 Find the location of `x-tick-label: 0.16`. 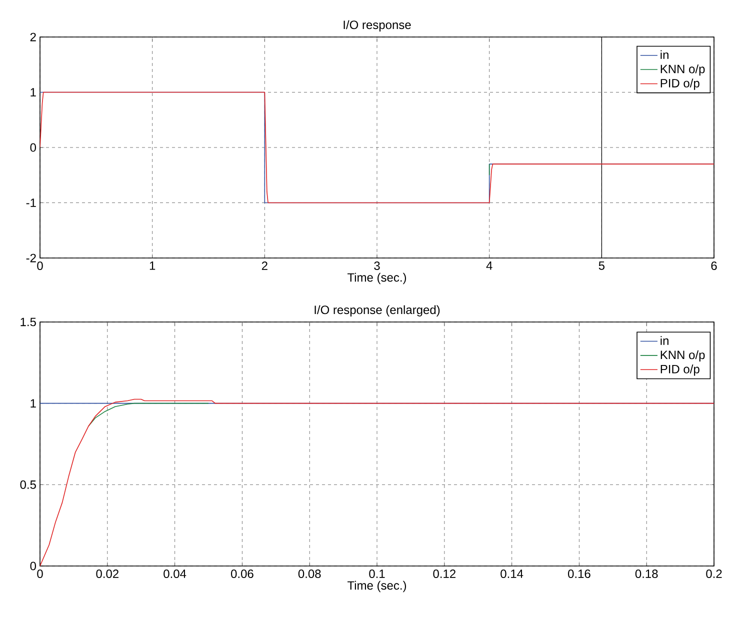

x-tick-label: 0.16 is located at coordinates (579, 574).